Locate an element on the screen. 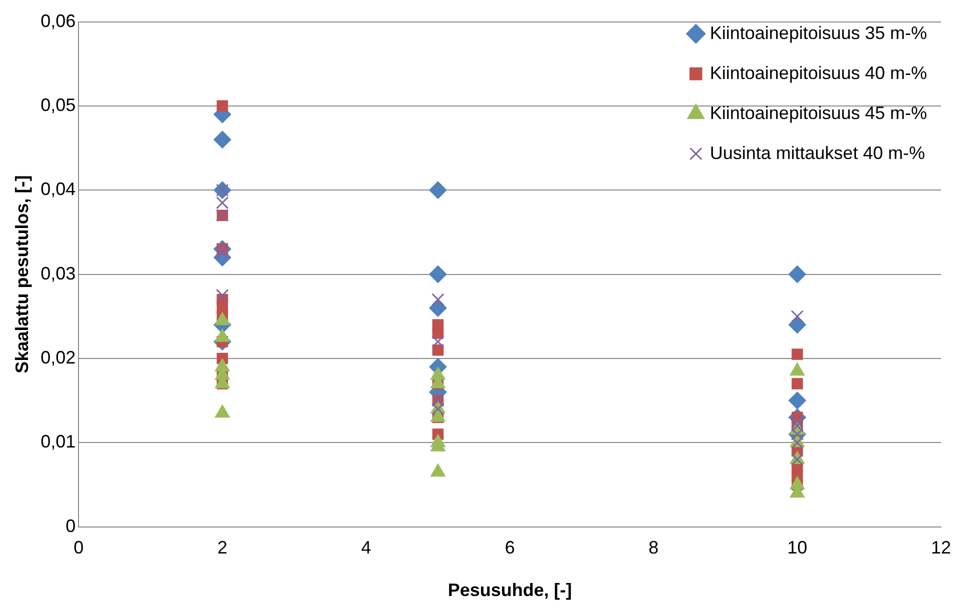 This screenshot has height=614, width=969. y-tick-label: 0,03 is located at coordinates (58, 273).